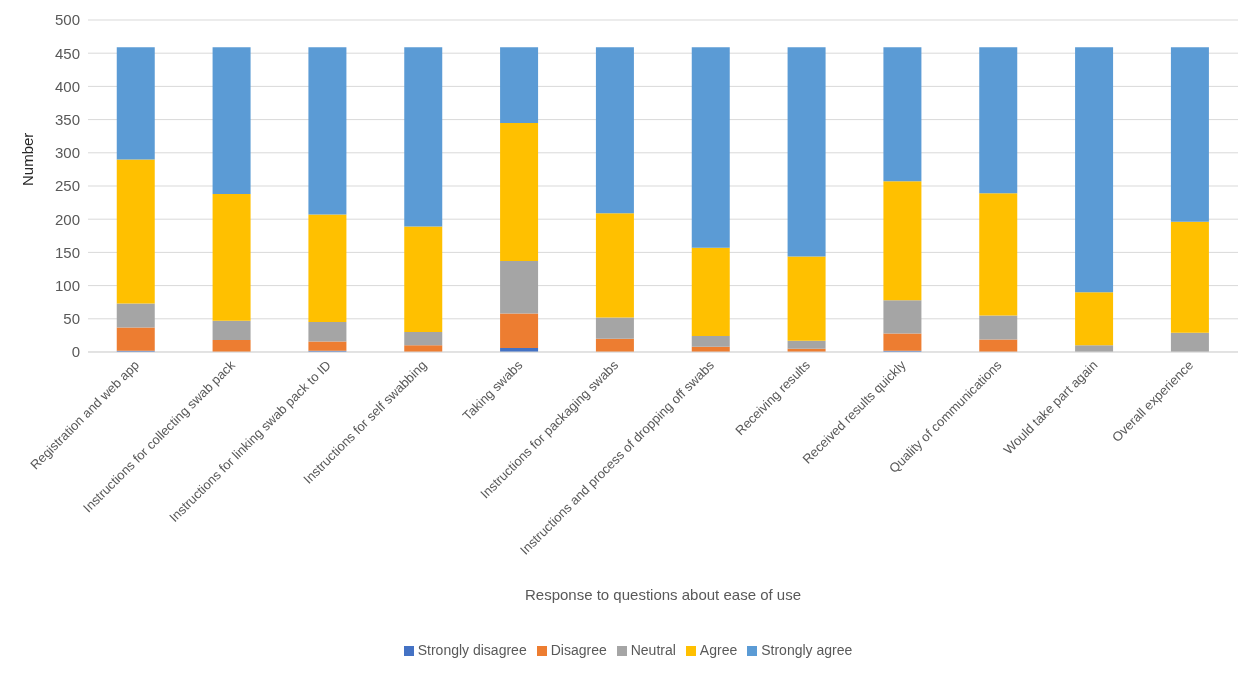  I want to click on x-axis-title: Response to questions about ease of use, so click(663, 594).